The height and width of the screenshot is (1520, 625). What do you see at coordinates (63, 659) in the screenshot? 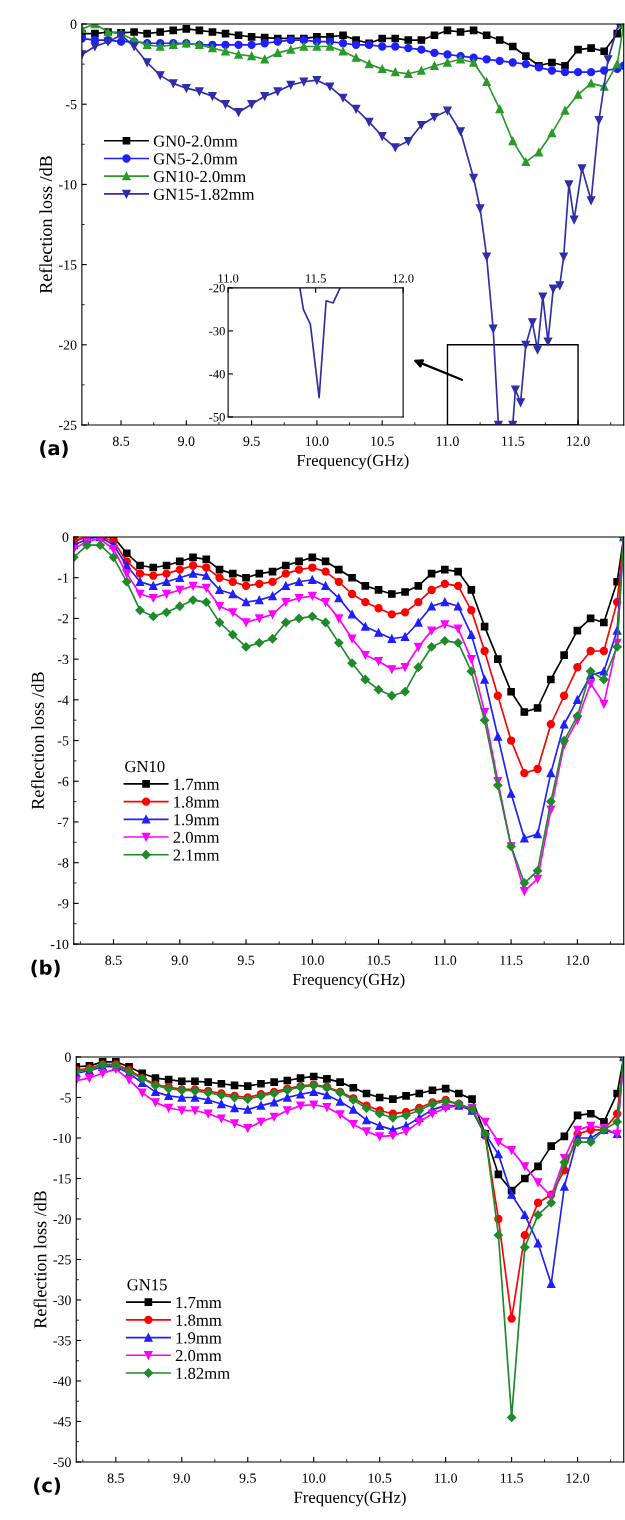
I see `y-tick-label: -3` at bounding box center [63, 659].